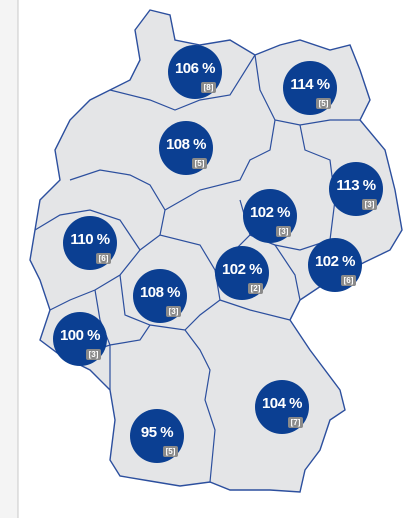  I want to click on region-value: 106 %, so click(195, 68).